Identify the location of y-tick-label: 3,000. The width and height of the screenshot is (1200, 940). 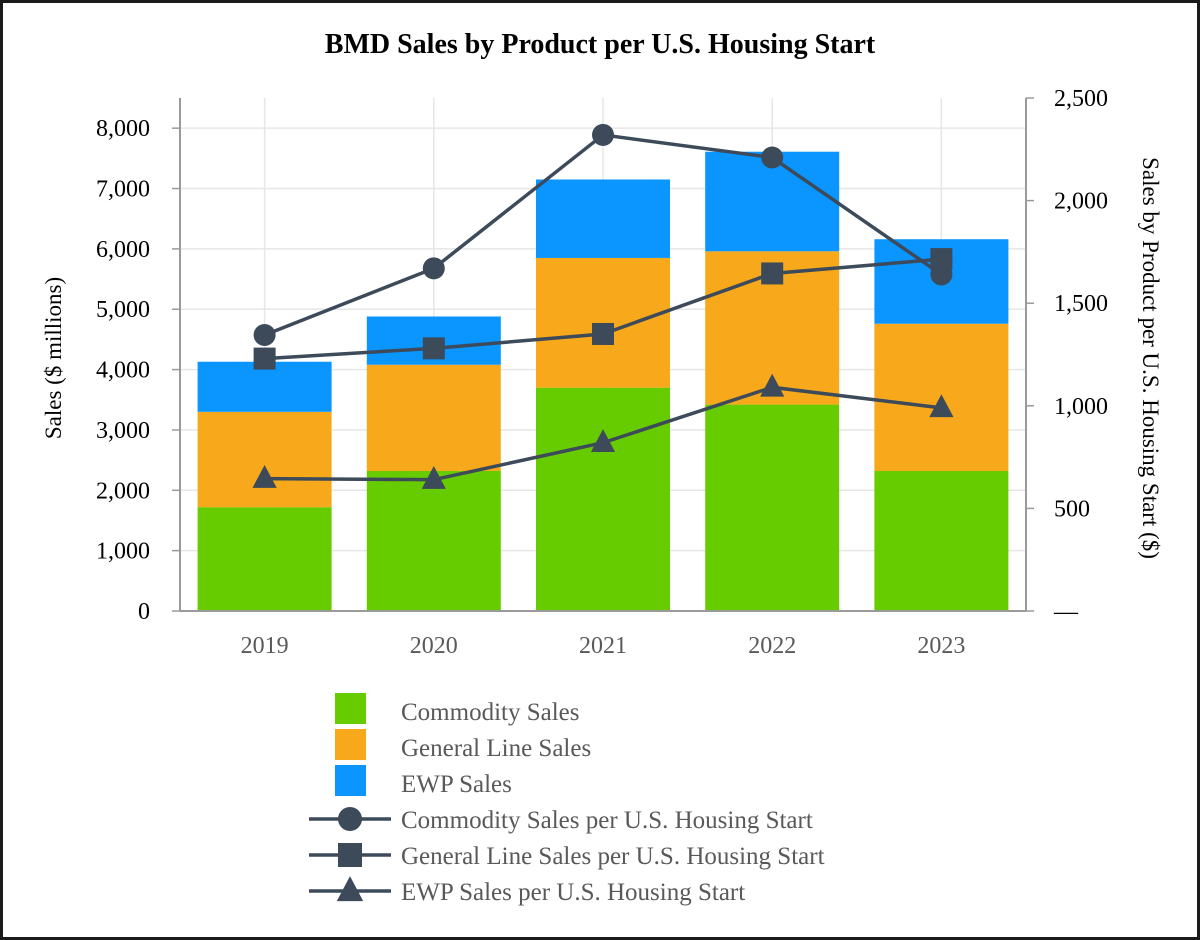
(123, 431).